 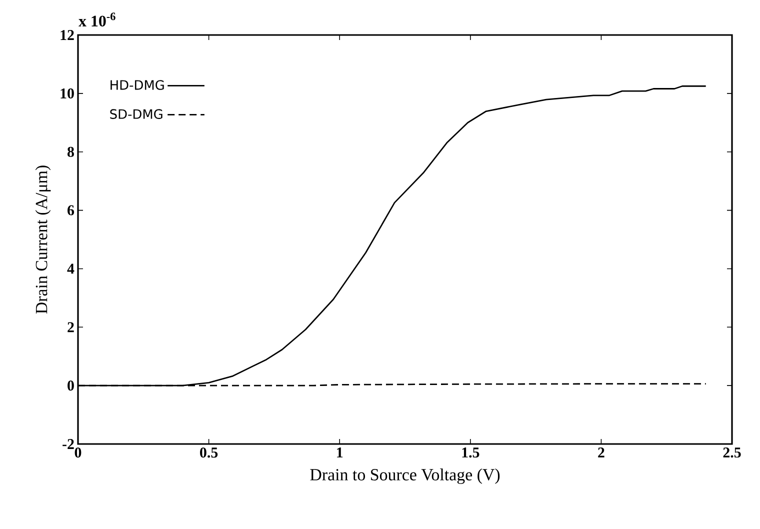 I want to click on x-axis-title: Drain to Source Voltage (V), so click(x=405, y=476).